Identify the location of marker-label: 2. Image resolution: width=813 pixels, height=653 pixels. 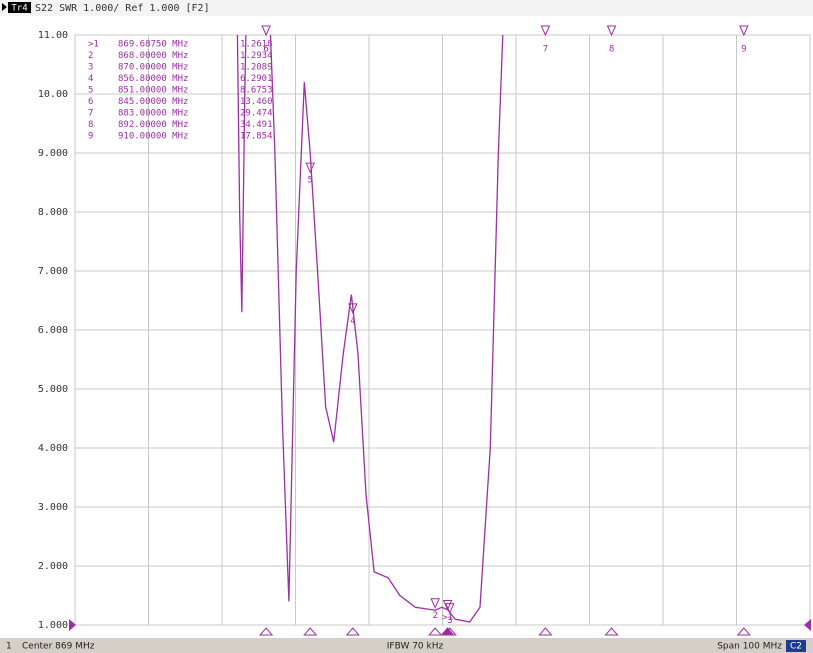
(434, 616).